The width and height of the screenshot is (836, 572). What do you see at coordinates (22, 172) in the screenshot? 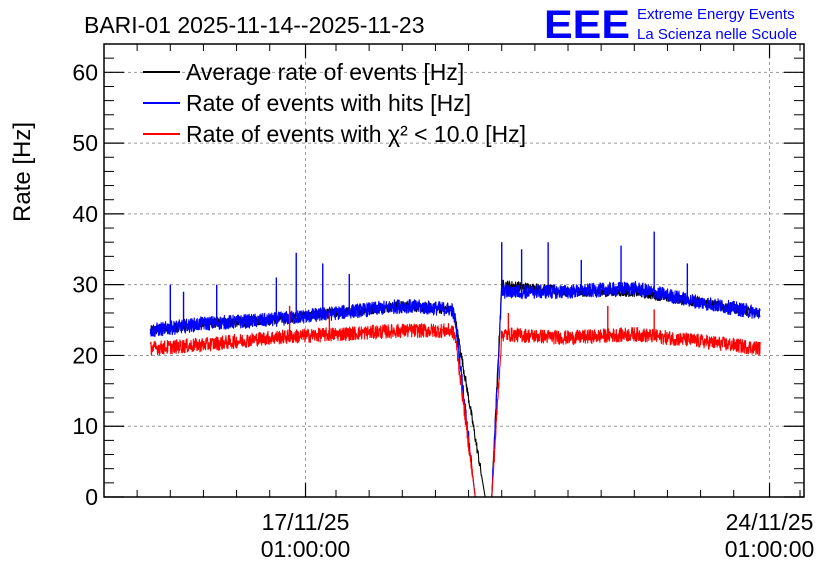
I see `y-axis-label: Rate [Hz]` at bounding box center [22, 172].